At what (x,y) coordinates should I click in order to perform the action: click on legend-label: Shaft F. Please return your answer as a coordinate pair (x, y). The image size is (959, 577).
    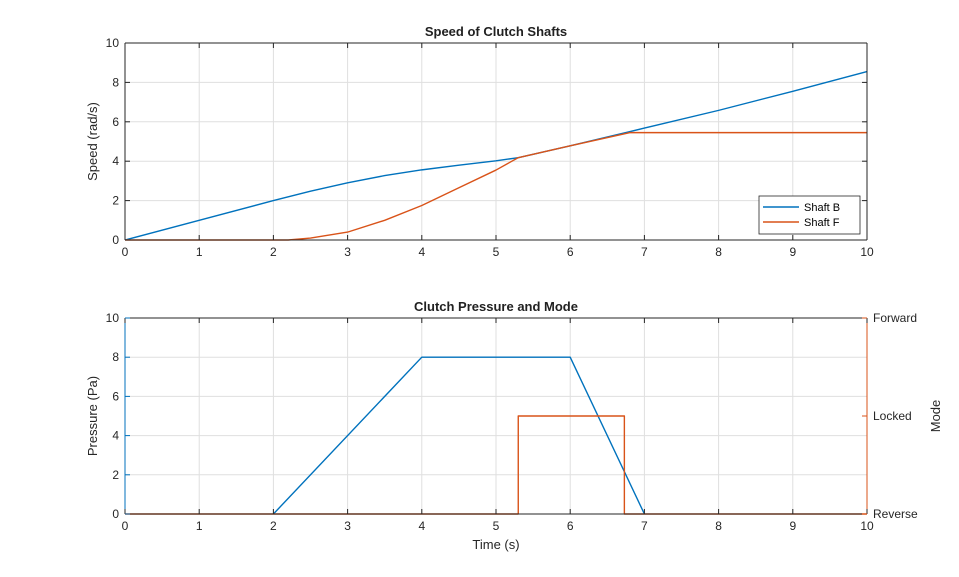
    Looking at the image, I should click on (822, 223).